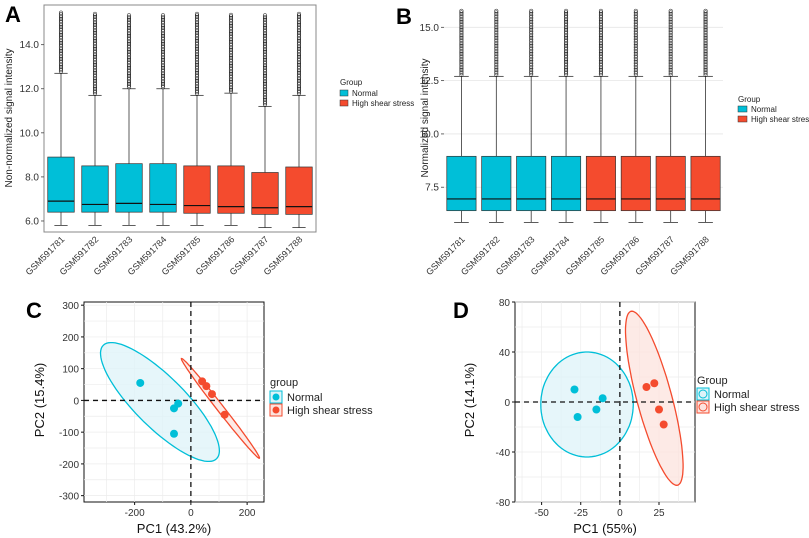  What do you see at coordinates (749, 99) in the screenshot?
I see `panel-b-legend-title: Group` at bounding box center [749, 99].